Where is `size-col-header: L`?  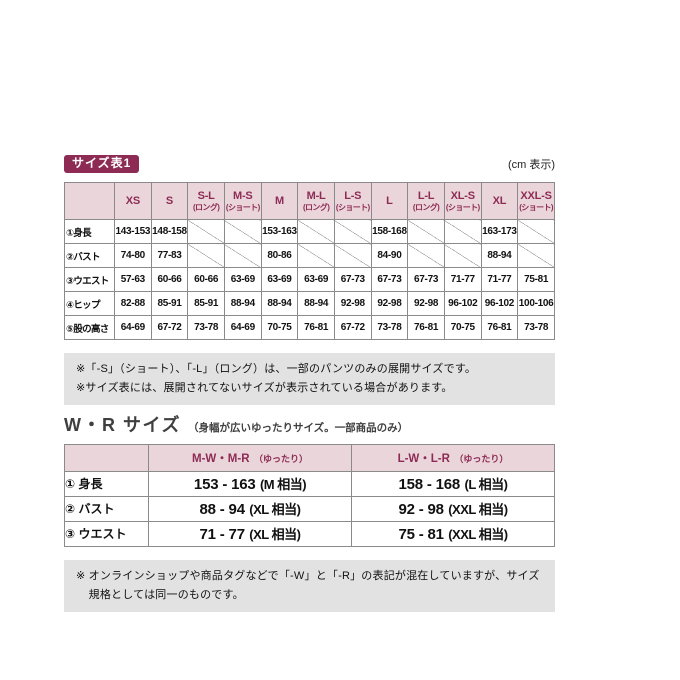
size-col-header: L is located at coordinates (389, 201).